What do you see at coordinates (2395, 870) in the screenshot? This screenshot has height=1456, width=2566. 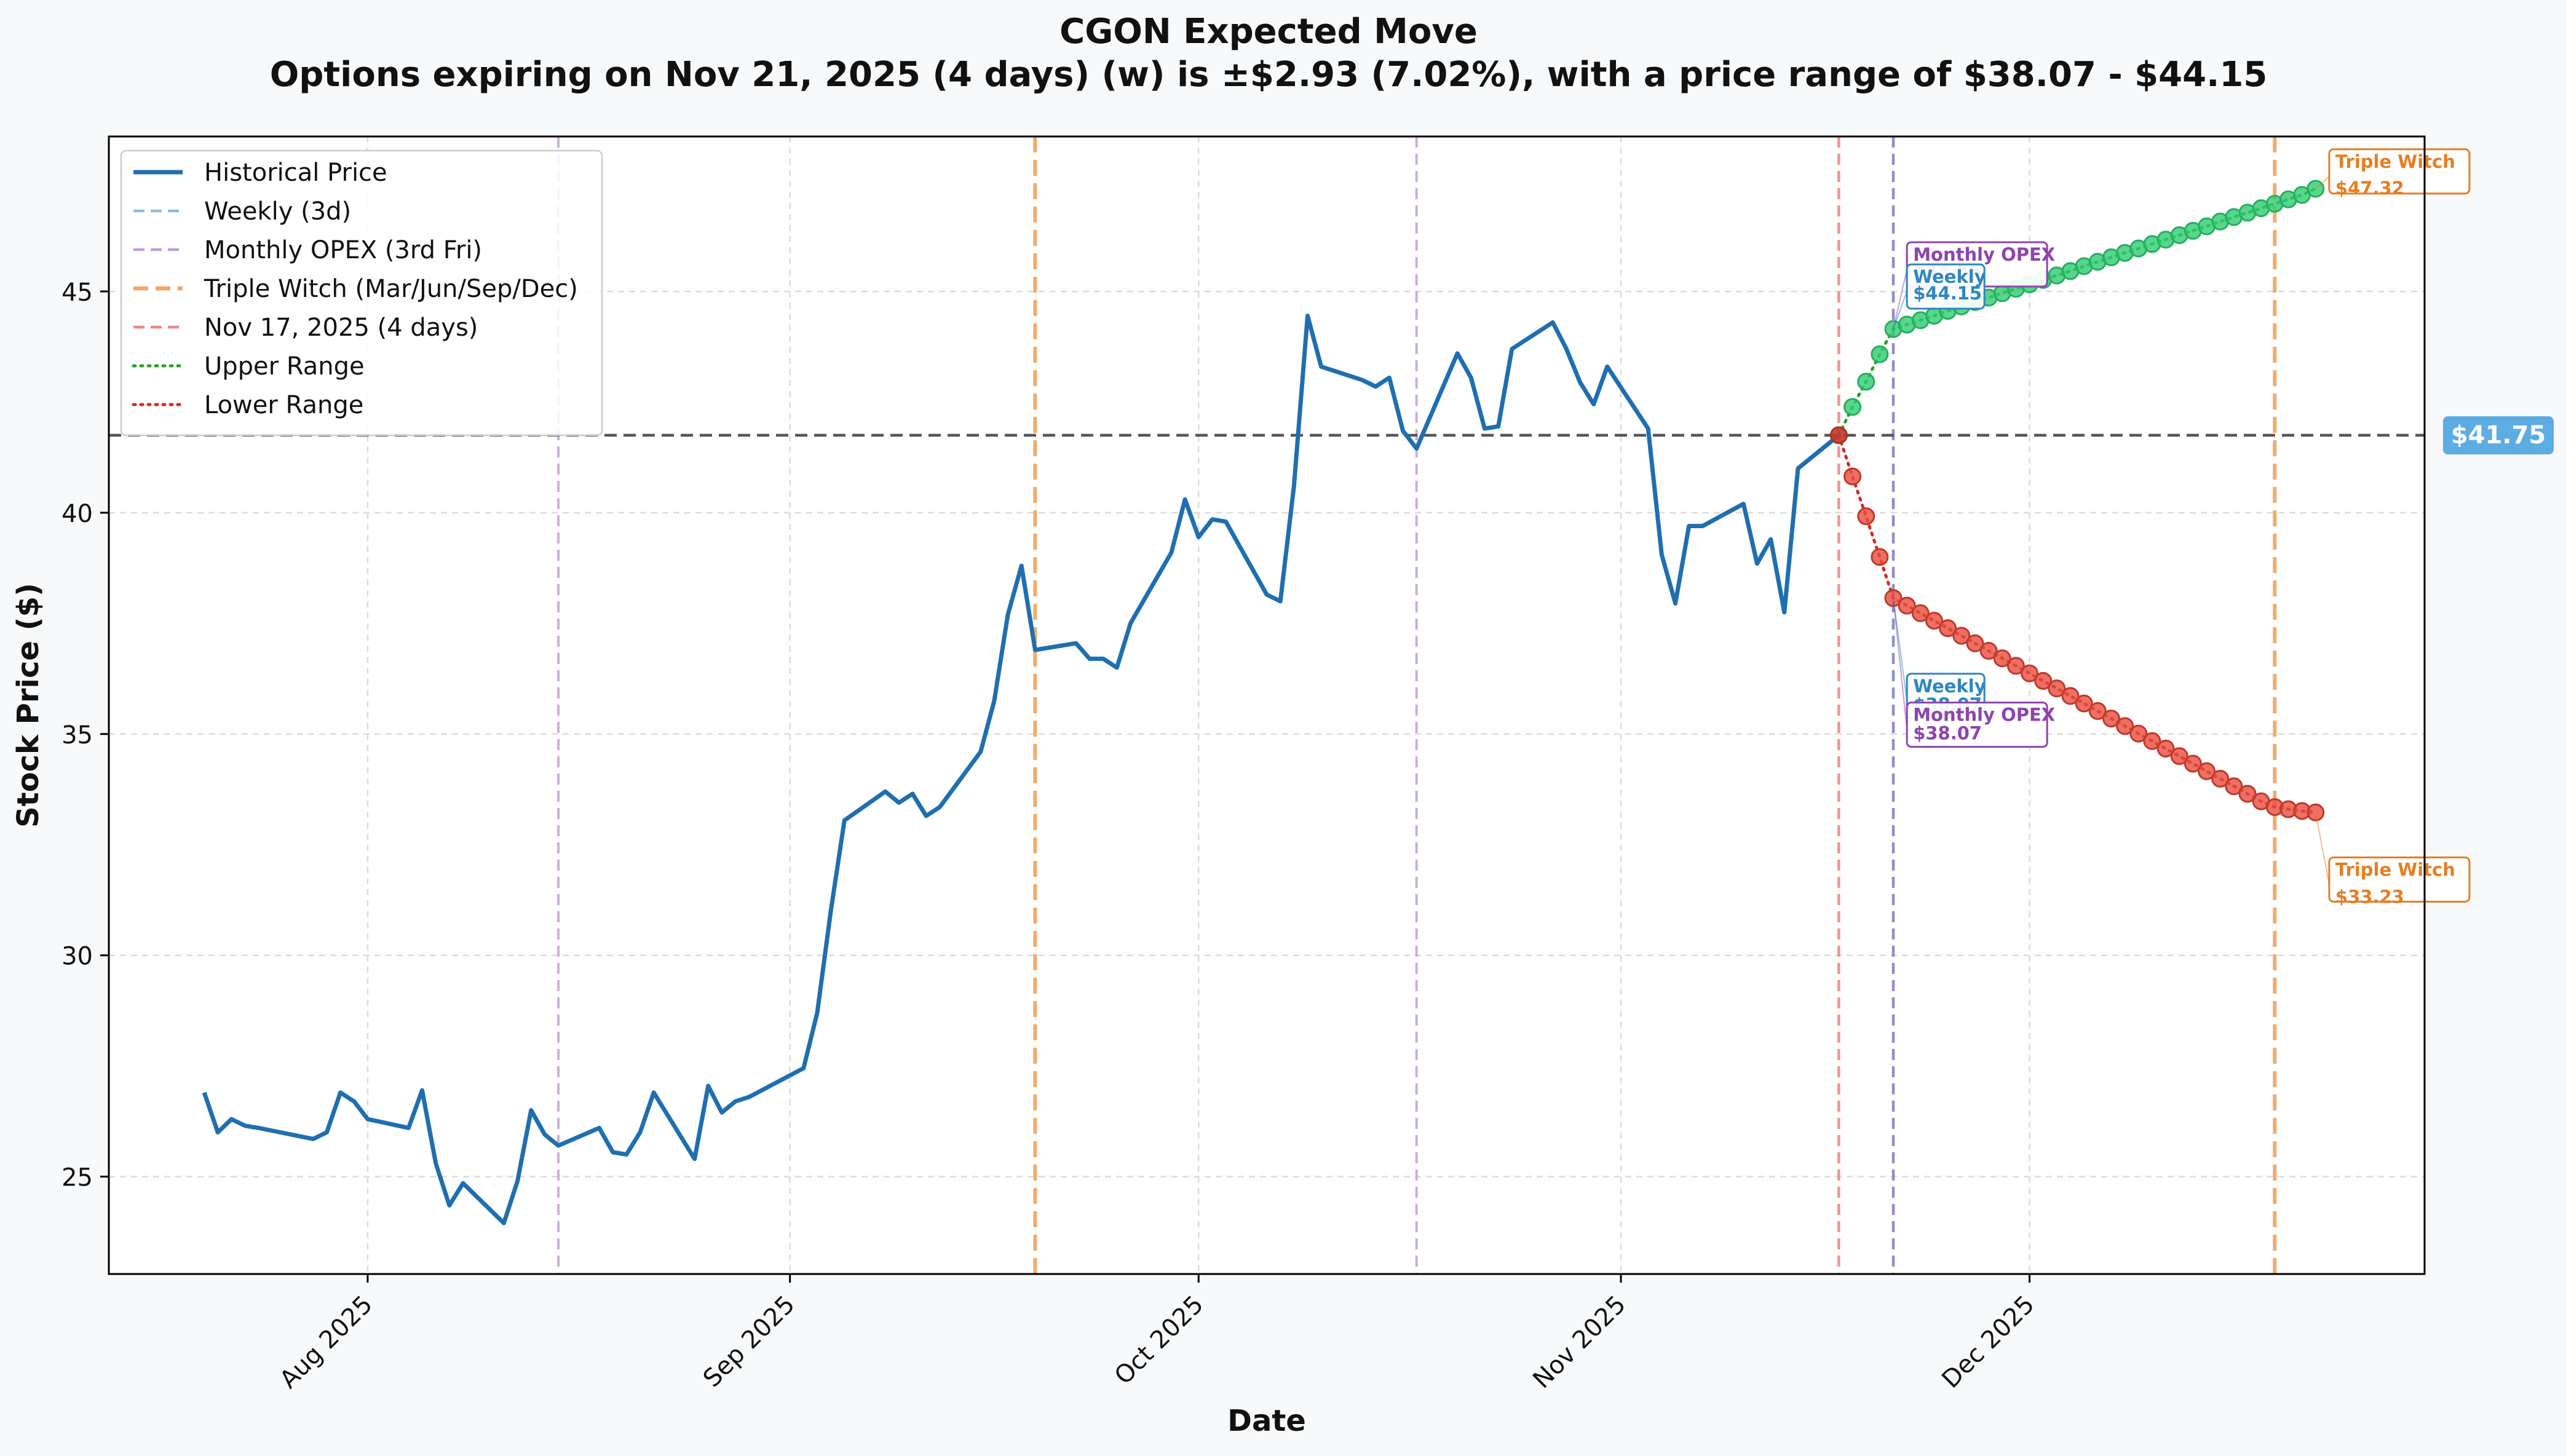 I see `annotation-title-triple-lower: Triple Witch` at bounding box center [2395, 870].